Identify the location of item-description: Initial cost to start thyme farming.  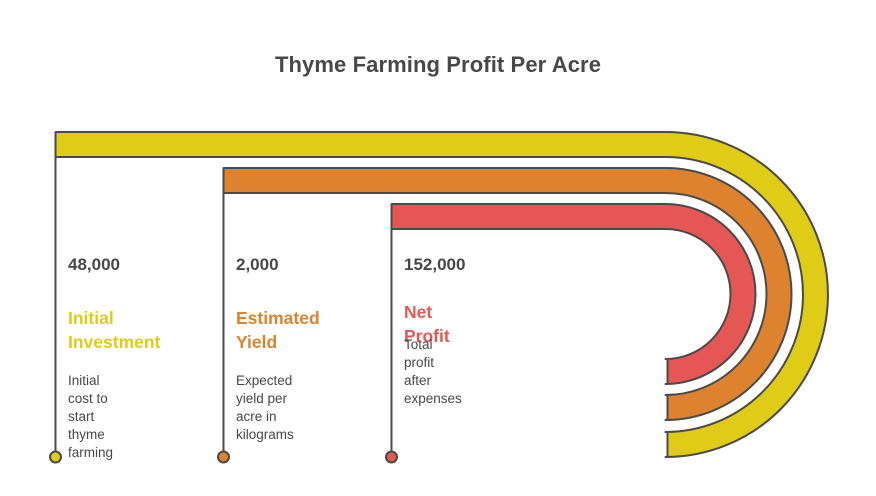
(90, 417).